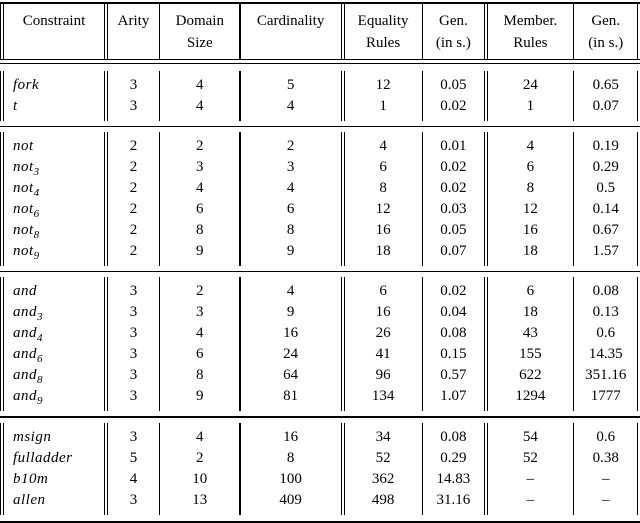 The image size is (640, 523). What do you see at coordinates (606, 333) in the screenshot?
I see `table-cell: 0.6` at bounding box center [606, 333].